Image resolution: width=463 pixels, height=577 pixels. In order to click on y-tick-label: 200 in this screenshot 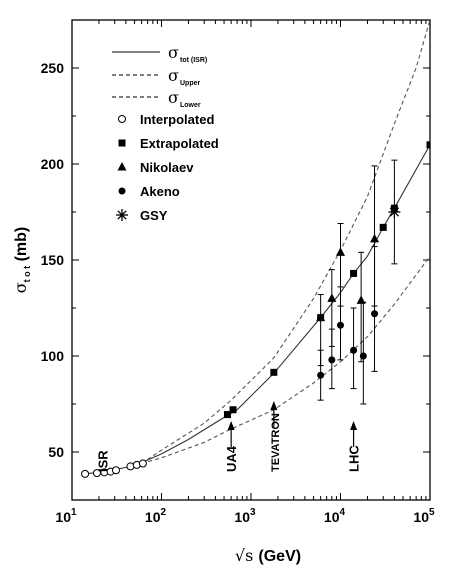, I will do `click(53, 164)`.